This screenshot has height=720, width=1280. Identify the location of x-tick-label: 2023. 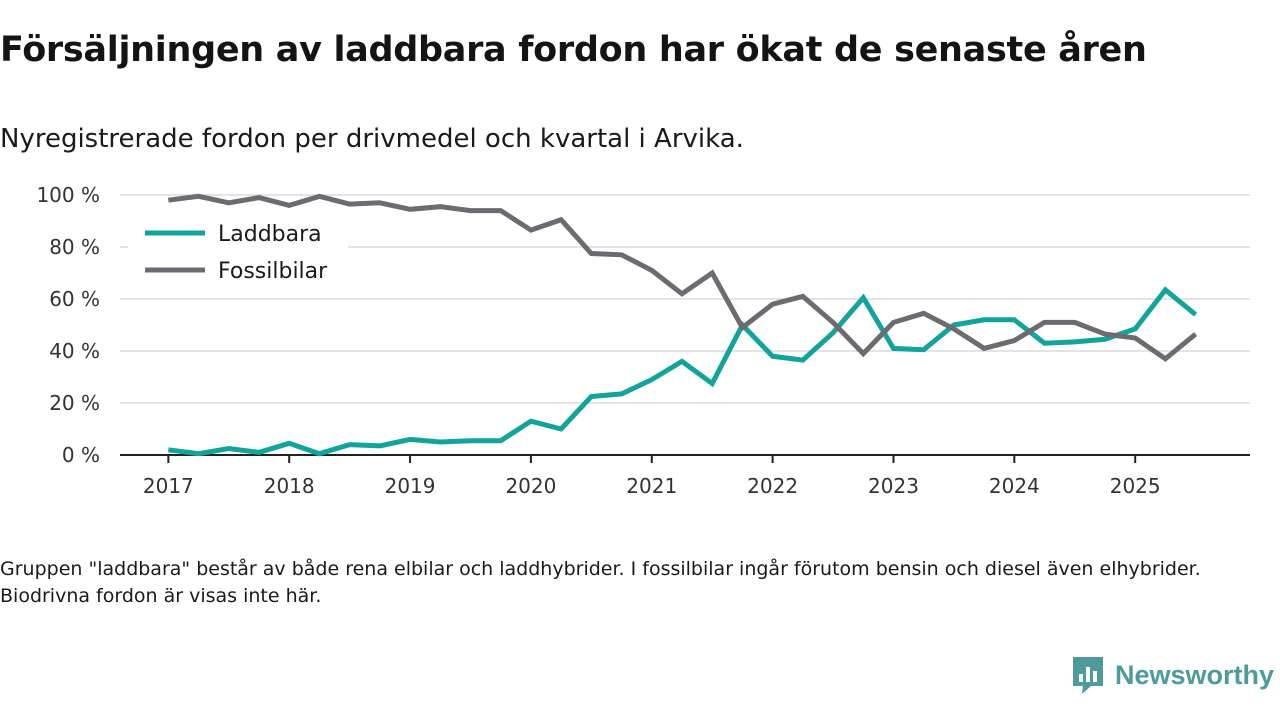
(893, 486).